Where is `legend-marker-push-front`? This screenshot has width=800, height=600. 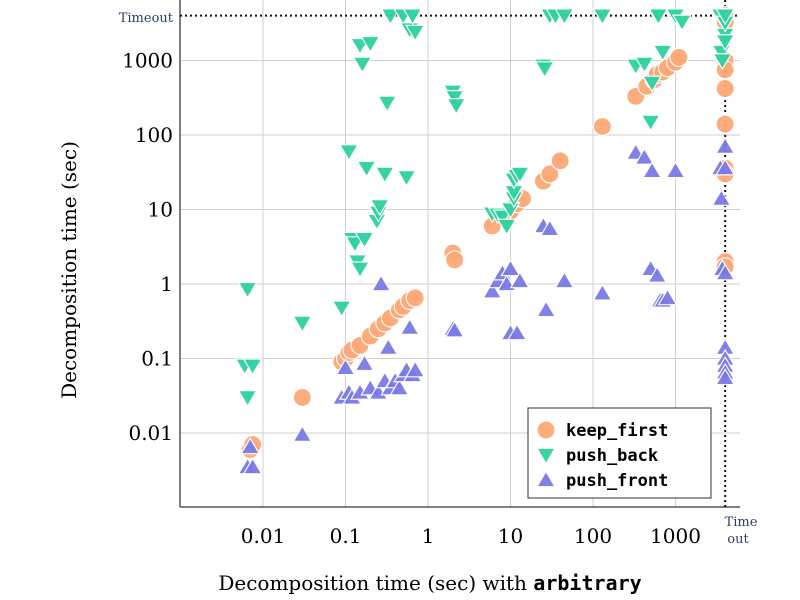
legend-marker-push-front is located at coordinates (546, 479).